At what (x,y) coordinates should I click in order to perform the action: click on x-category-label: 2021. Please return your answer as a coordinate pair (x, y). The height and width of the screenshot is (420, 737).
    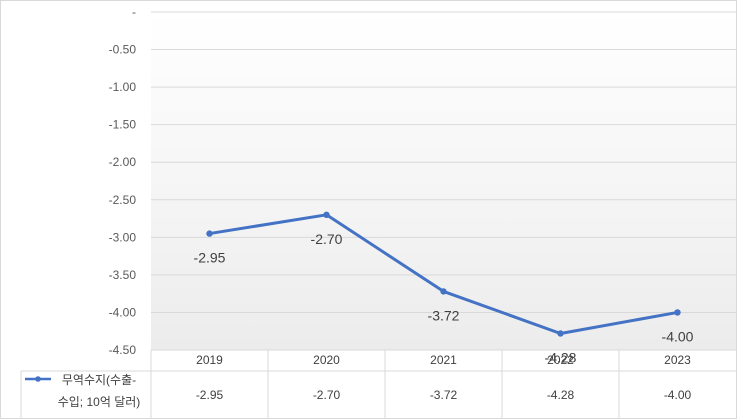
    Looking at the image, I should click on (443, 360).